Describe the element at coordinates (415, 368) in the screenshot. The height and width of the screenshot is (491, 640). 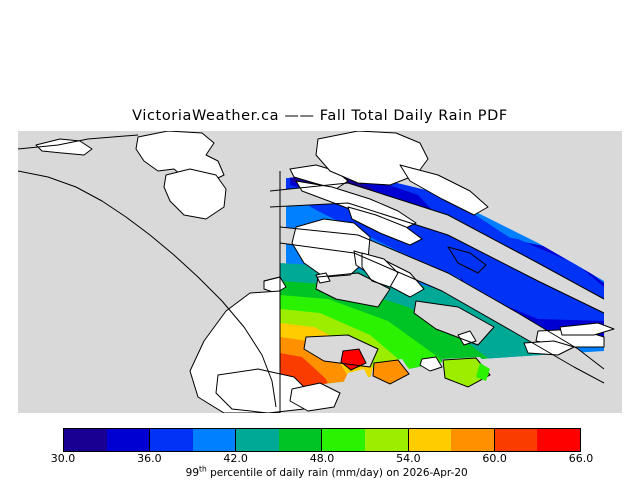
I see `island-patches` at that location.